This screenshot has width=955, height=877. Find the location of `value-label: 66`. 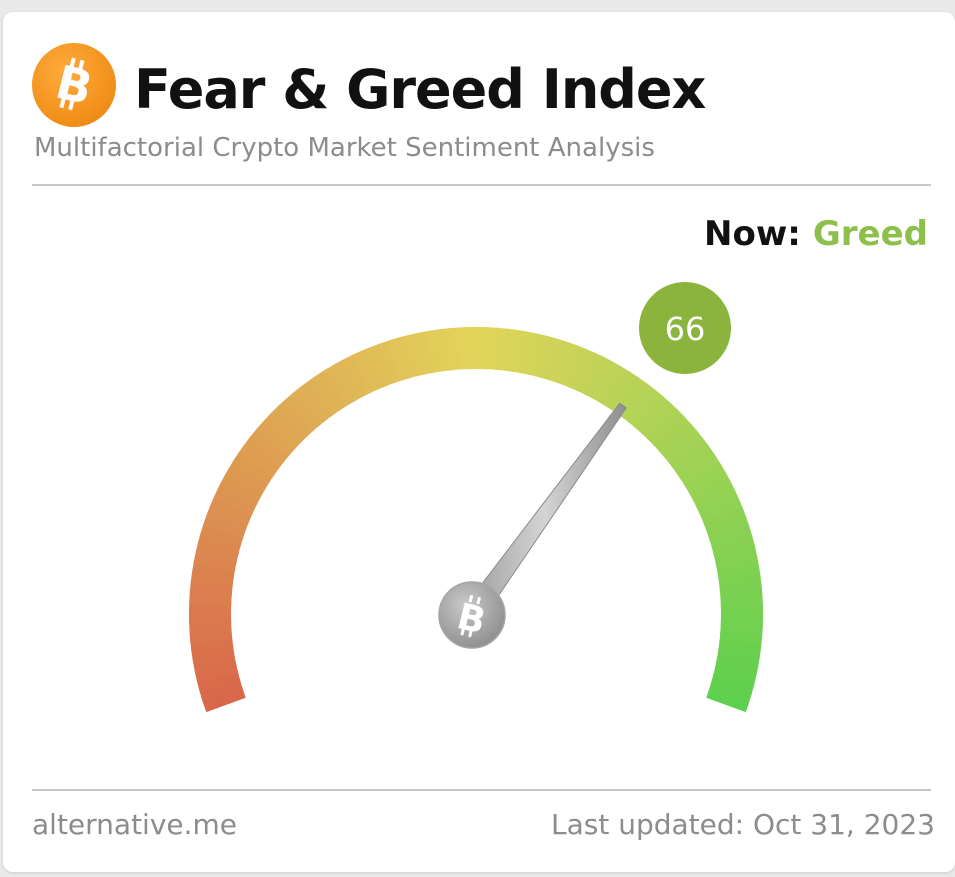

value-label: 66 is located at coordinates (685, 329).